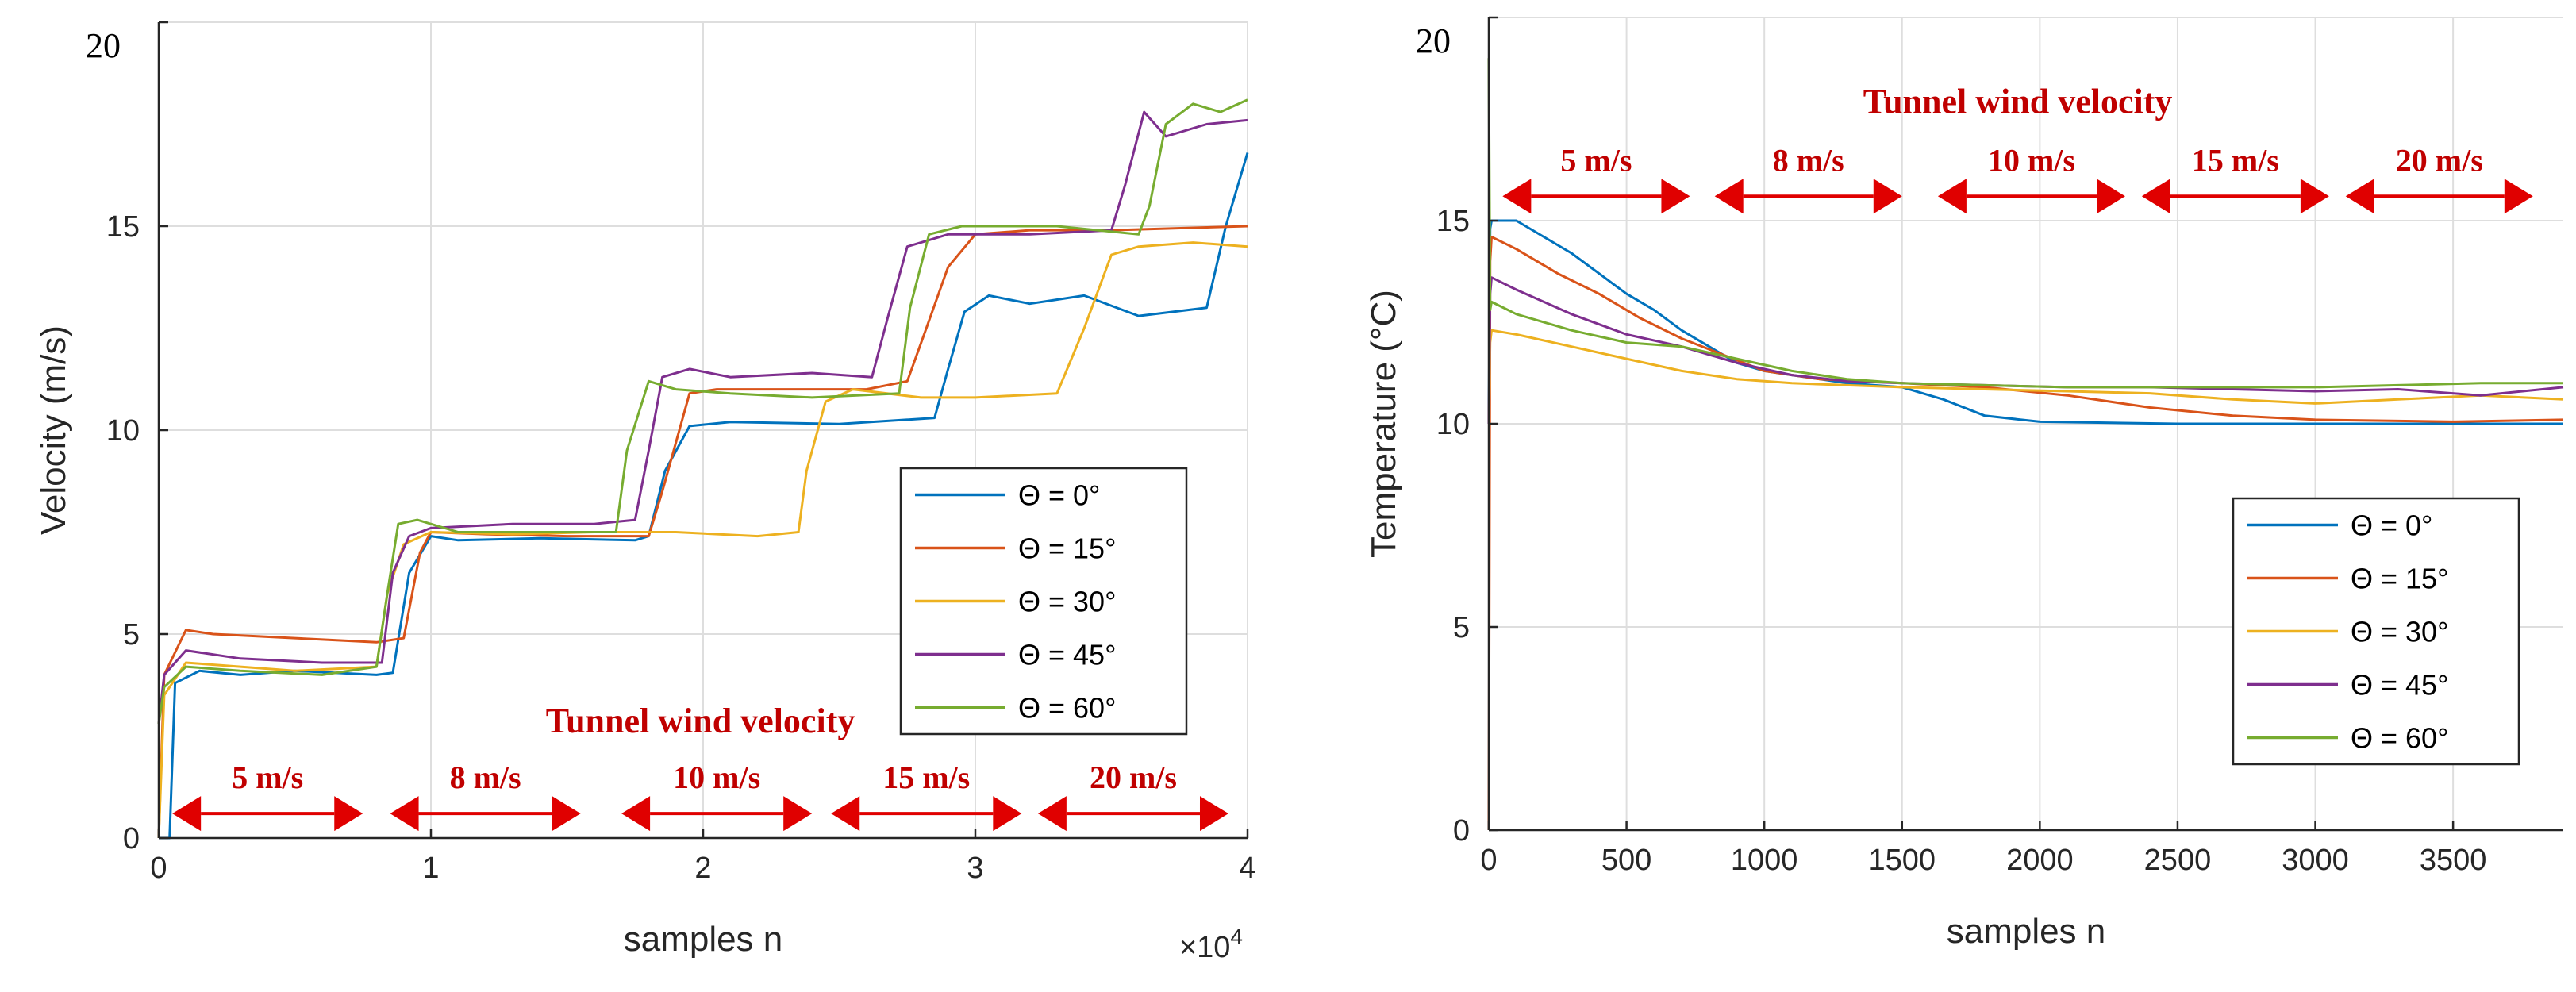  Describe the element at coordinates (2399, 632) in the screenshot. I see `temperature-legend-label-2: Θ = 30°` at that location.